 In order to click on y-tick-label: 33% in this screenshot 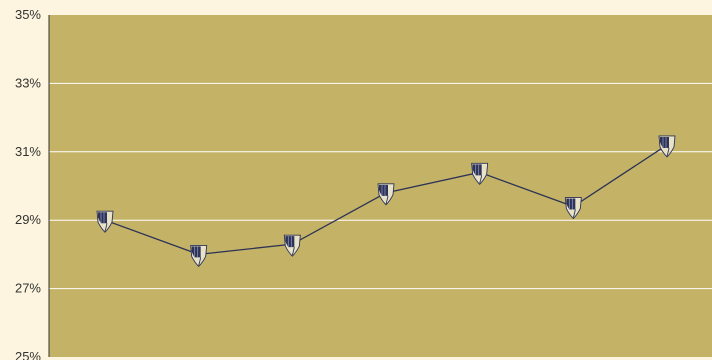, I will do `click(28, 82)`.